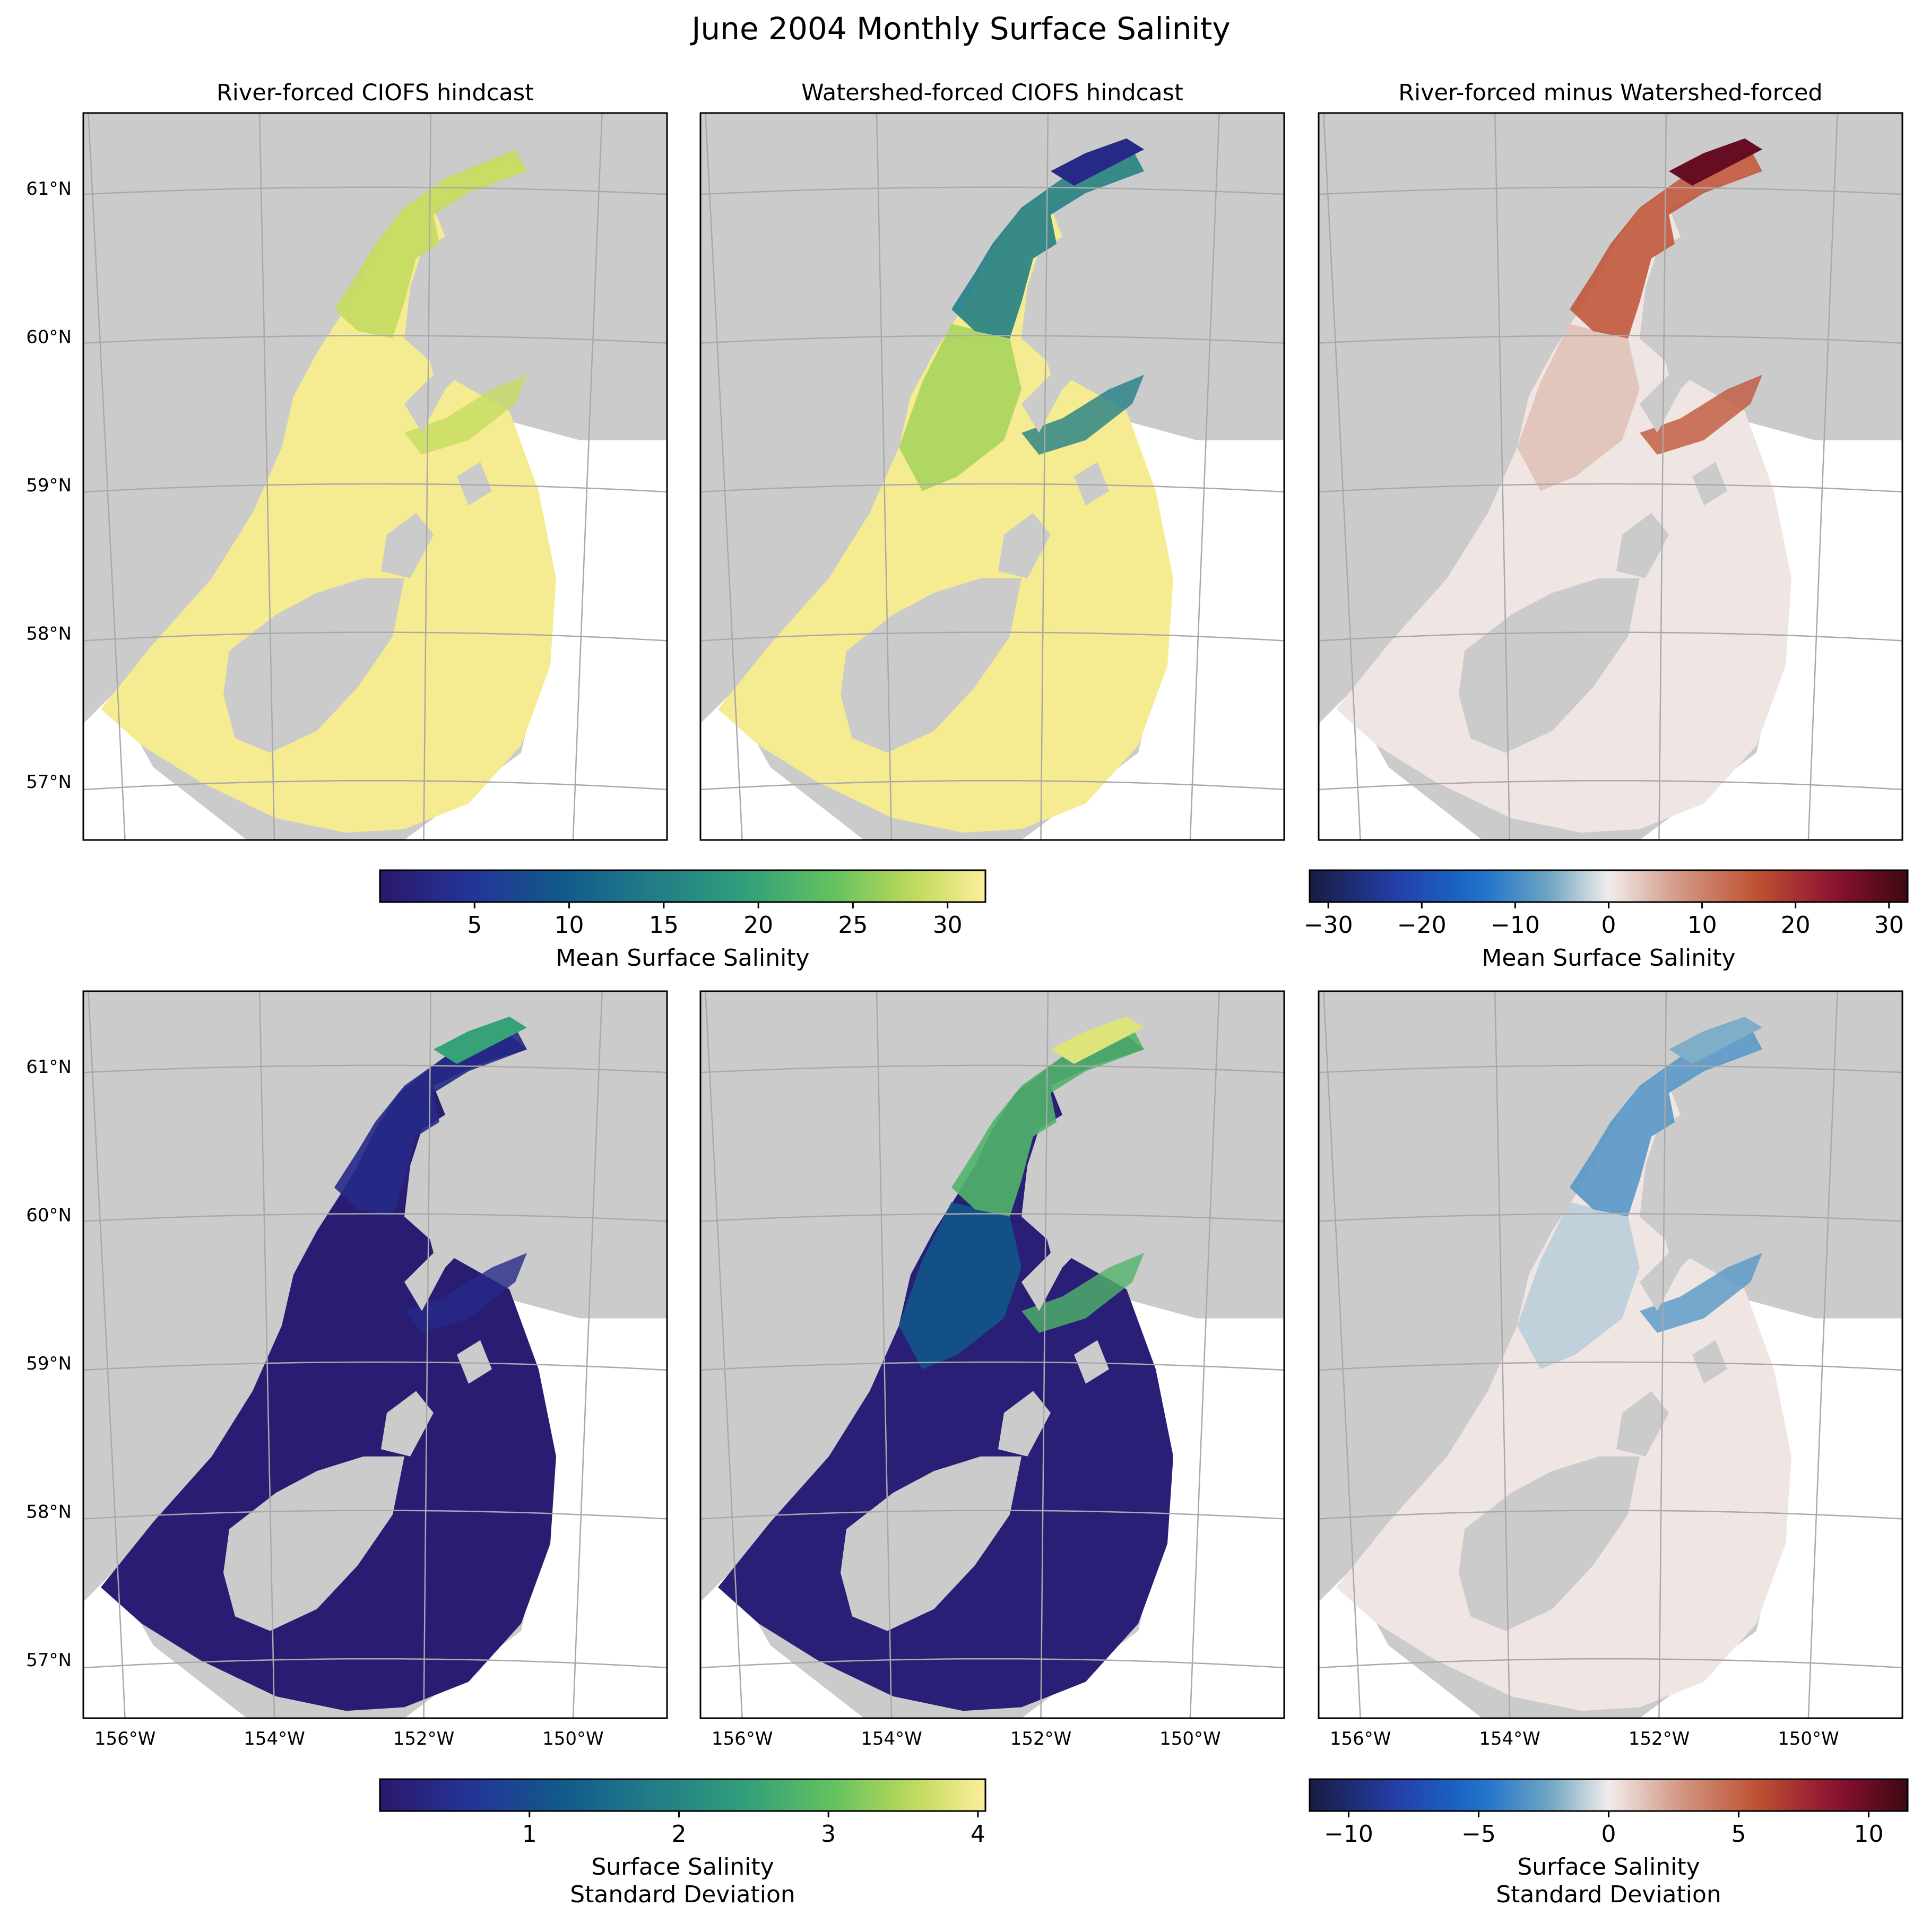 This screenshot has width=1922, height=1932. I want to click on colorbar-tick-label: 30, so click(1889, 925).